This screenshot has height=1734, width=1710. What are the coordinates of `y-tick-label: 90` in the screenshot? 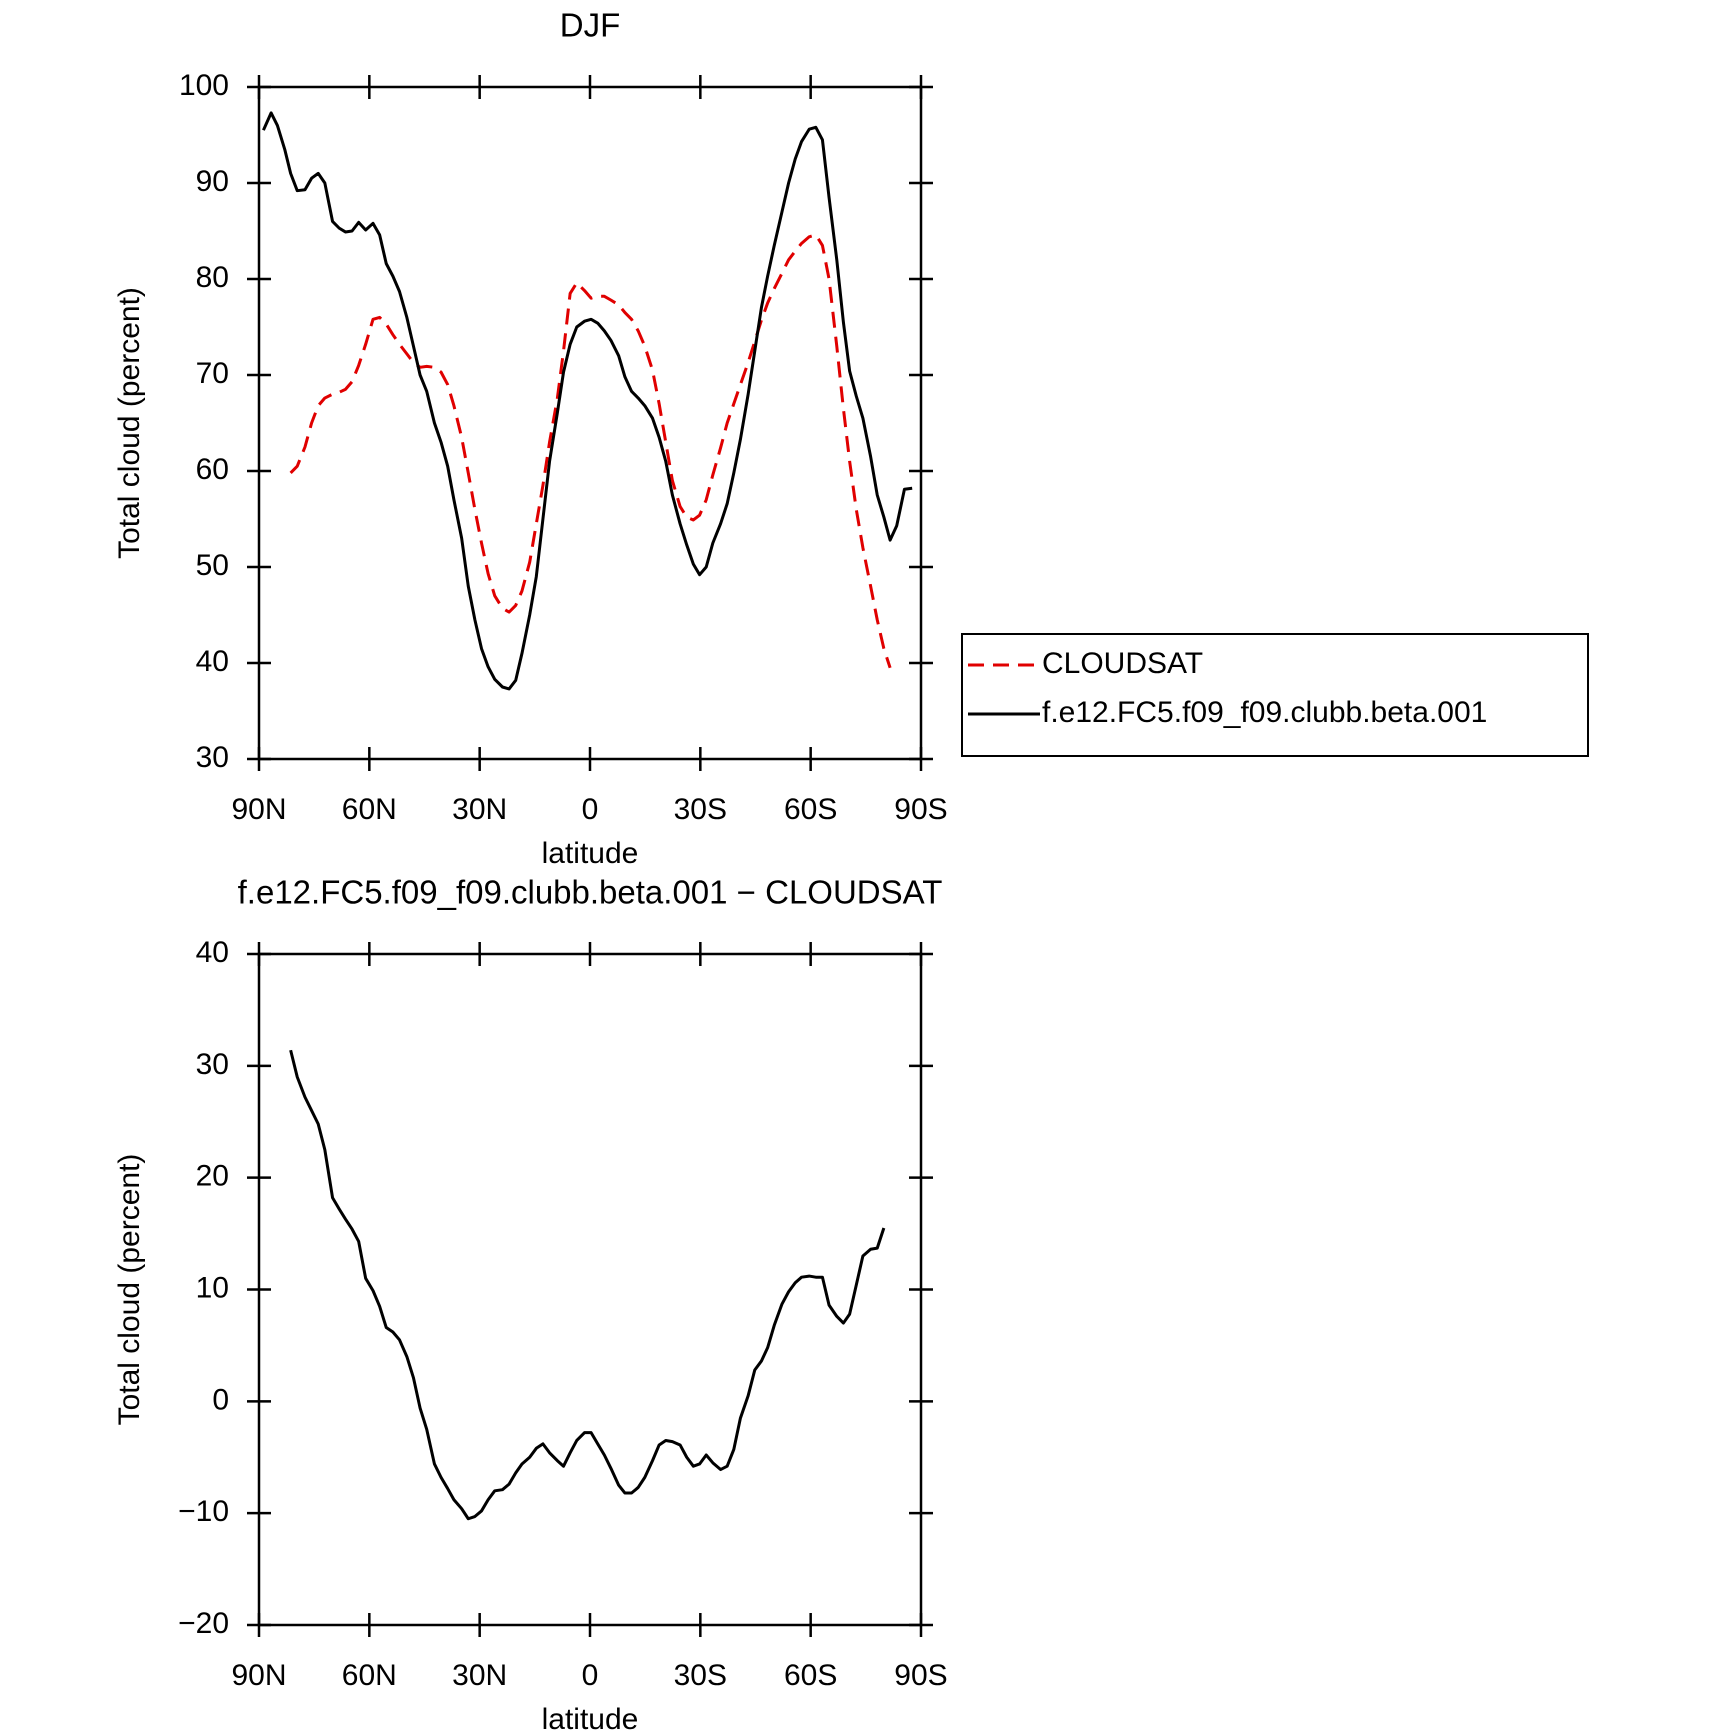 It's located at (212, 181).